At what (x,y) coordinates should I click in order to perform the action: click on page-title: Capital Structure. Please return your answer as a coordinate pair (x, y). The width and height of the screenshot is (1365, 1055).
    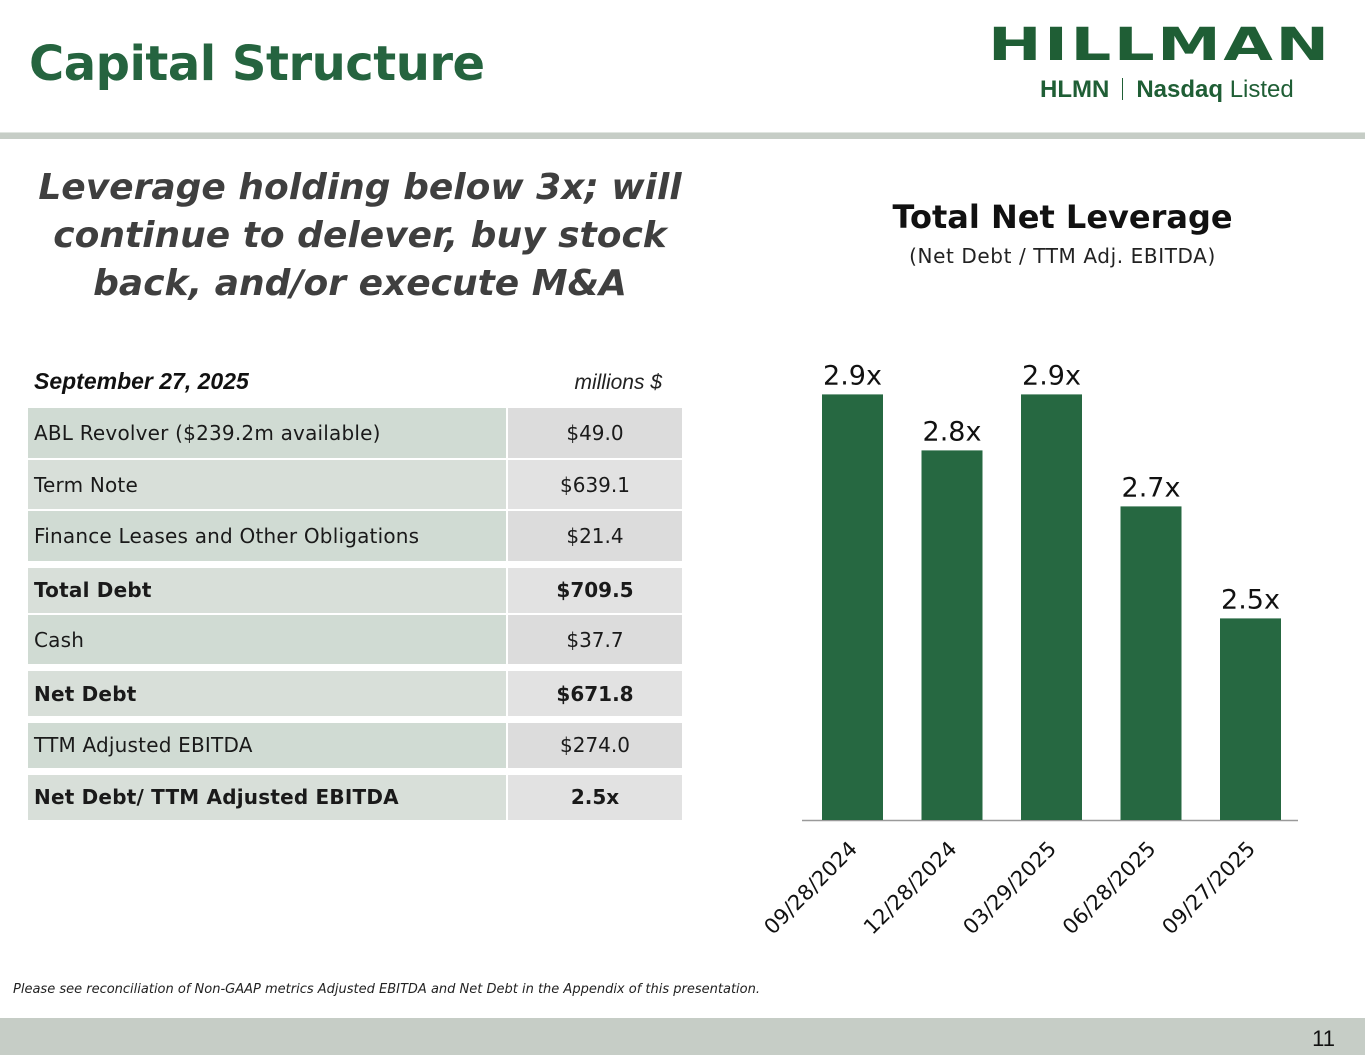
    Looking at the image, I should click on (257, 64).